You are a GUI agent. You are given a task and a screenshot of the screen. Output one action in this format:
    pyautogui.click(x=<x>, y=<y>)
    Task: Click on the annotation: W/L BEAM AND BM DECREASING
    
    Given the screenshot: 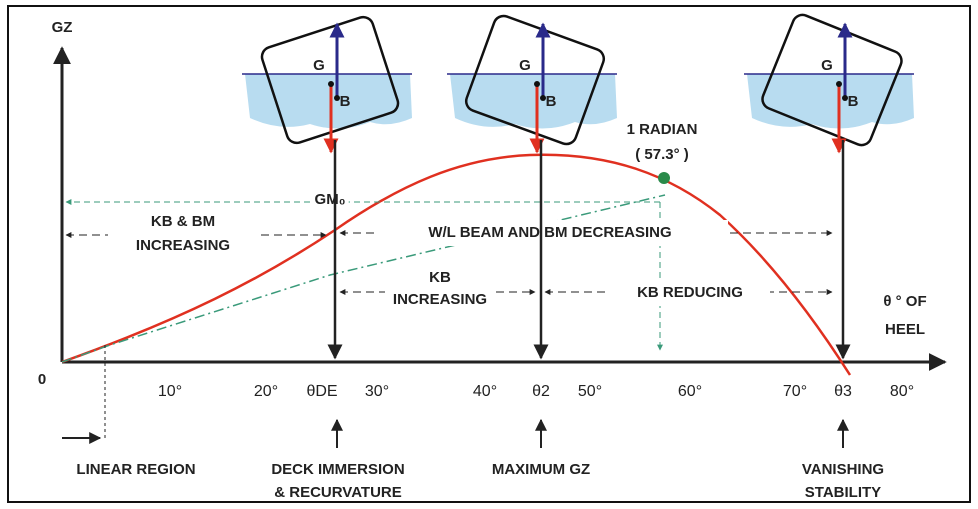 What is the action you would take?
    pyautogui.click(x=549, y=232)
    